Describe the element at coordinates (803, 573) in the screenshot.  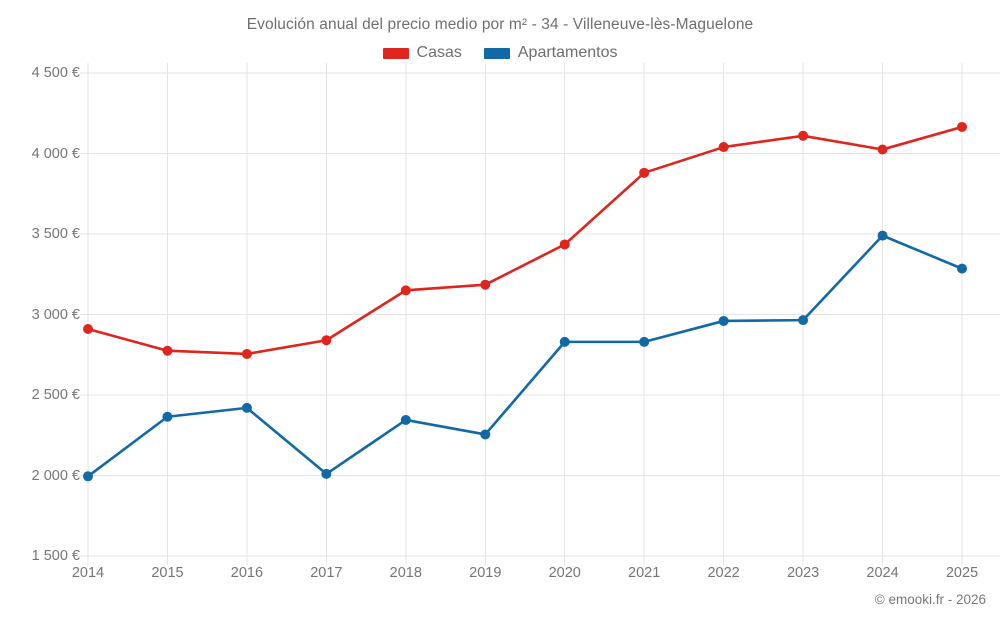
I see `x-axis-tick-label: 2023` at that location.